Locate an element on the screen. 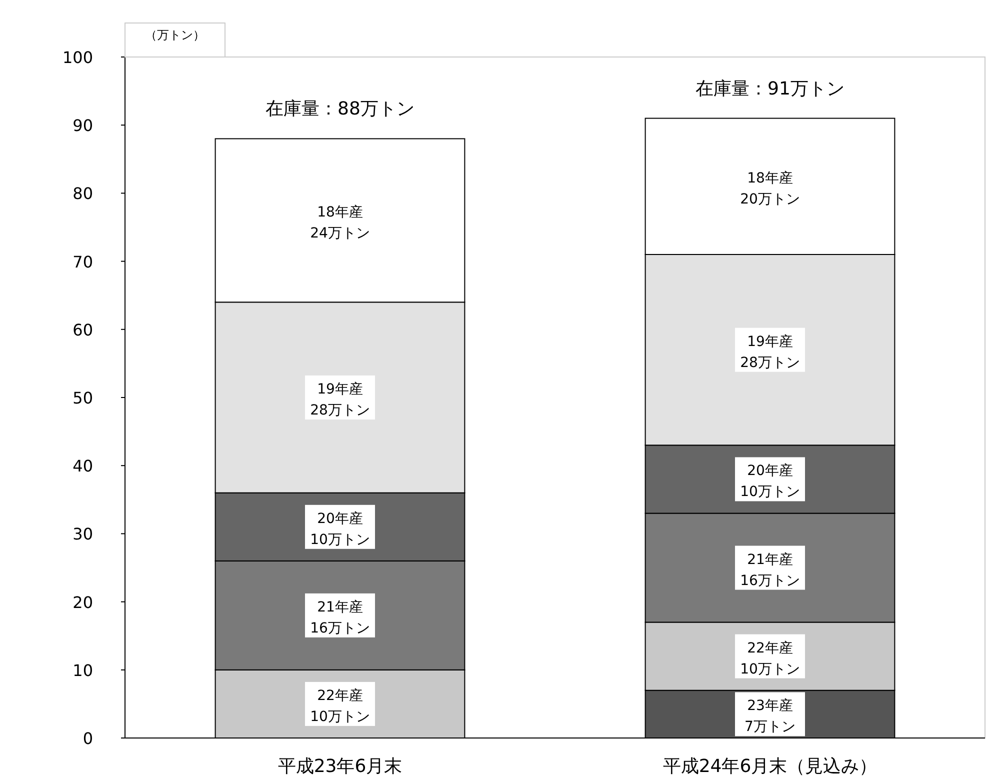 This screenshot has width=987, height=779. y-tick-label: 10 is located at coordinates (82, 670).